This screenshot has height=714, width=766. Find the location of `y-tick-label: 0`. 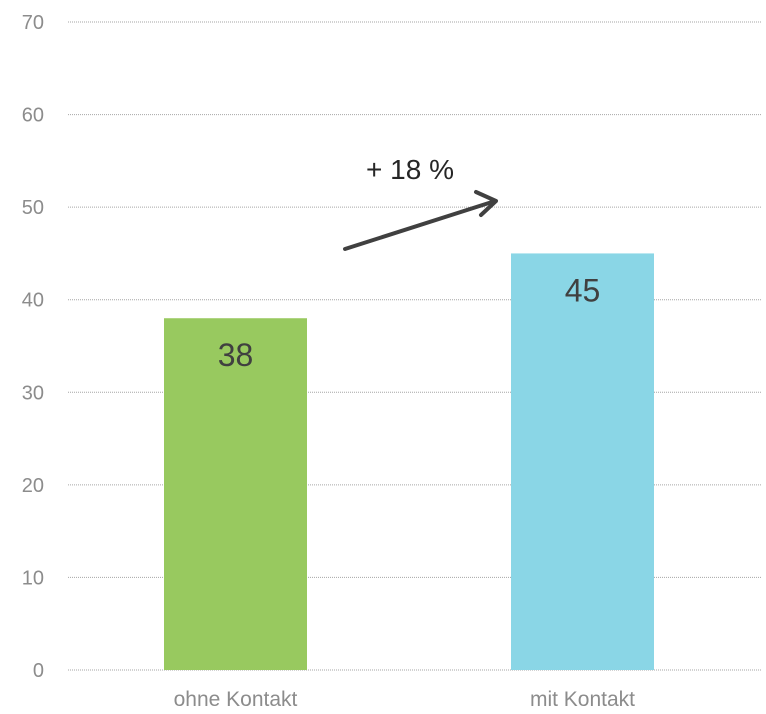

y-tick-label: 0 is located at coordinates (38, 671).